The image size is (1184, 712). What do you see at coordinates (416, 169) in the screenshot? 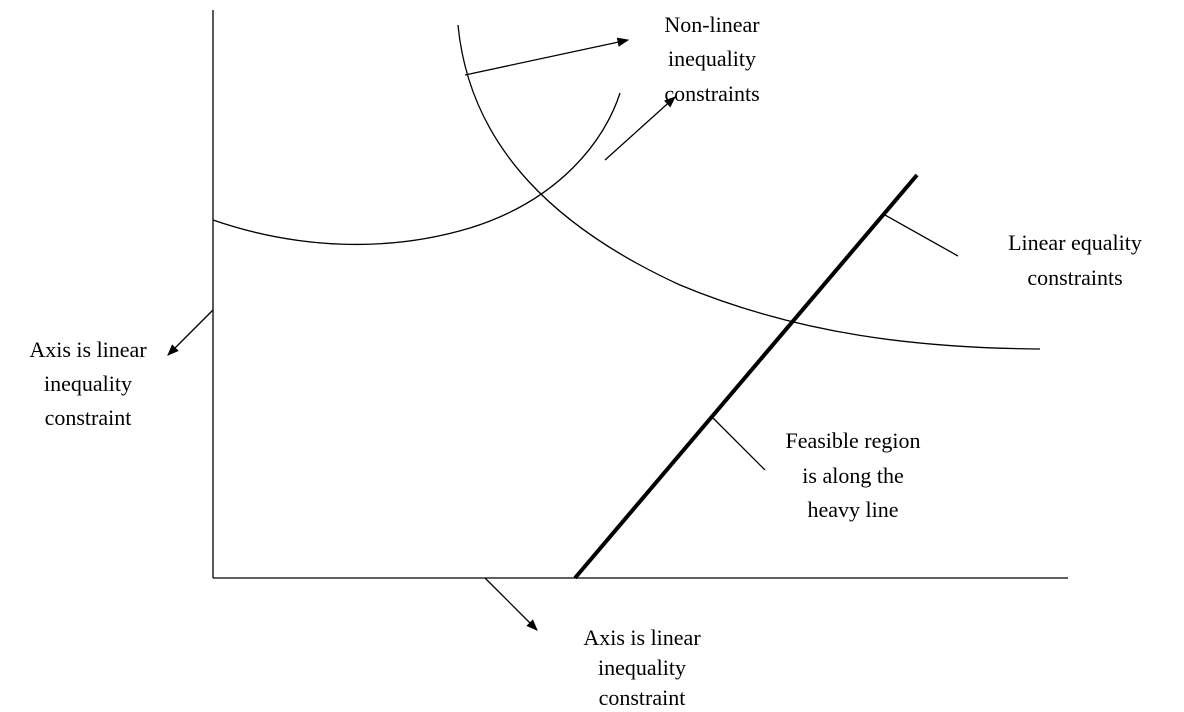
I see `nonlinear-curve-lower` at bounding box center [416, 169].